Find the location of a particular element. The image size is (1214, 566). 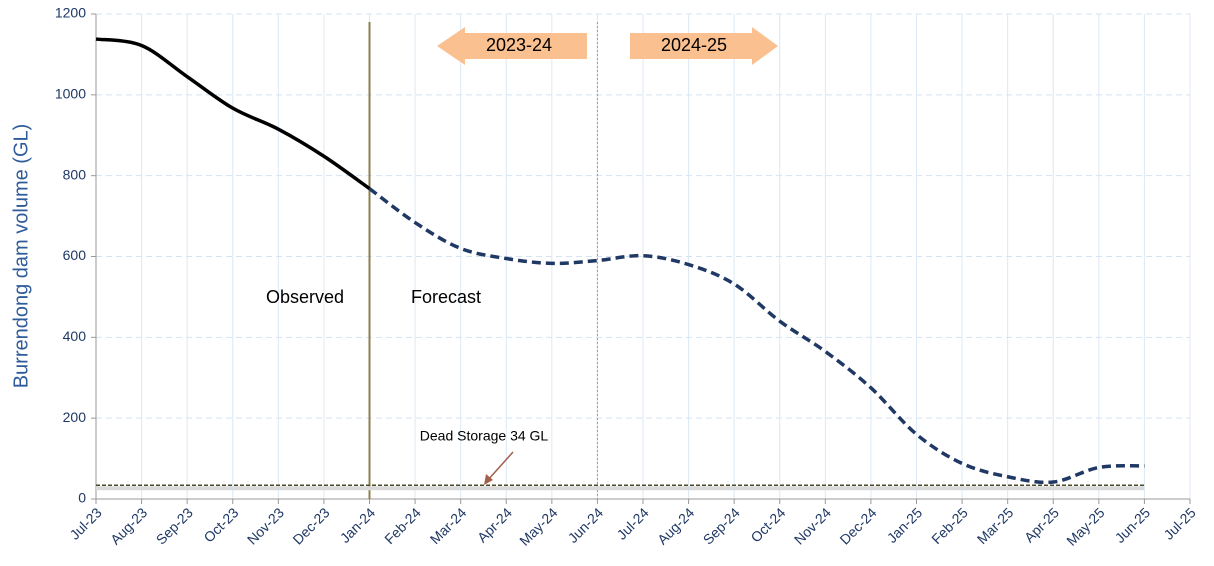

x-tick-label: Jan-25 is located at coordinates (905, 525).